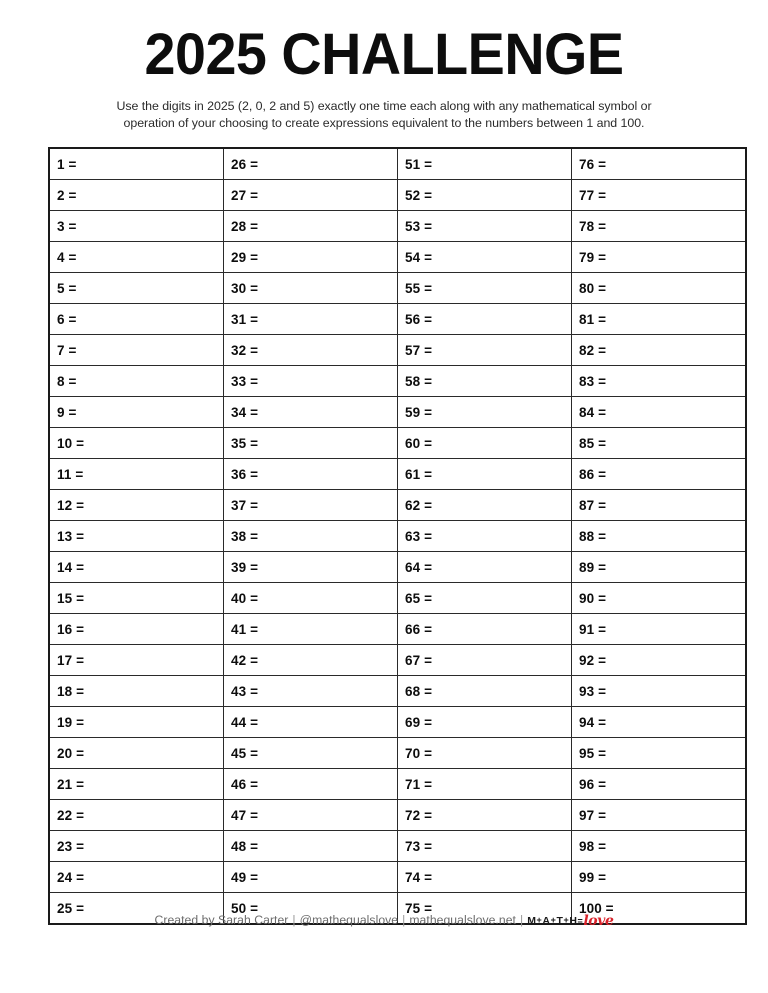 The width and height of the screenshot is (768, 993). I want to click on answer-cell: 88 =, so click(659, 536).